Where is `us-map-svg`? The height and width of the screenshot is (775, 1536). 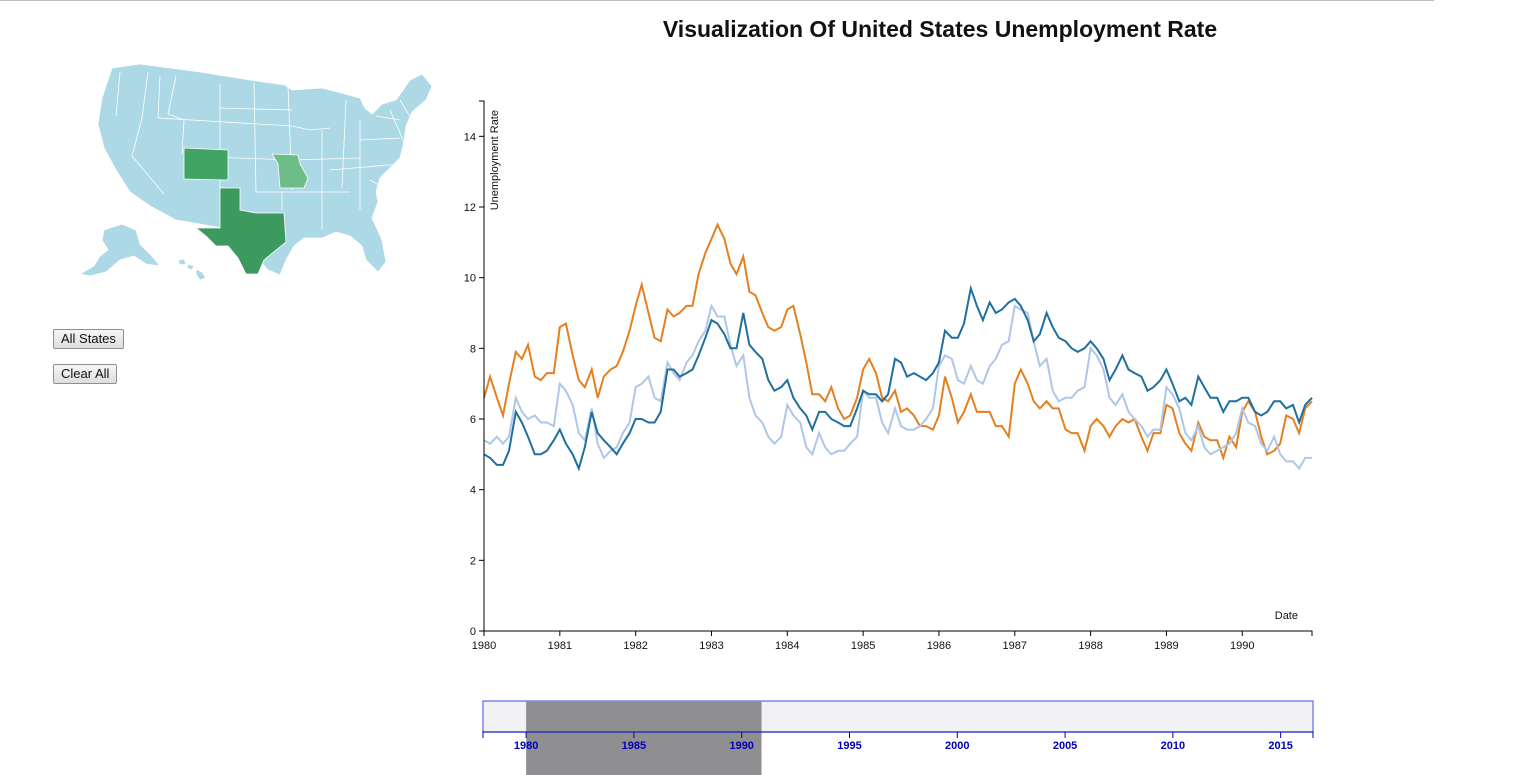 us-map-svg is located at coordinates (255, 172).